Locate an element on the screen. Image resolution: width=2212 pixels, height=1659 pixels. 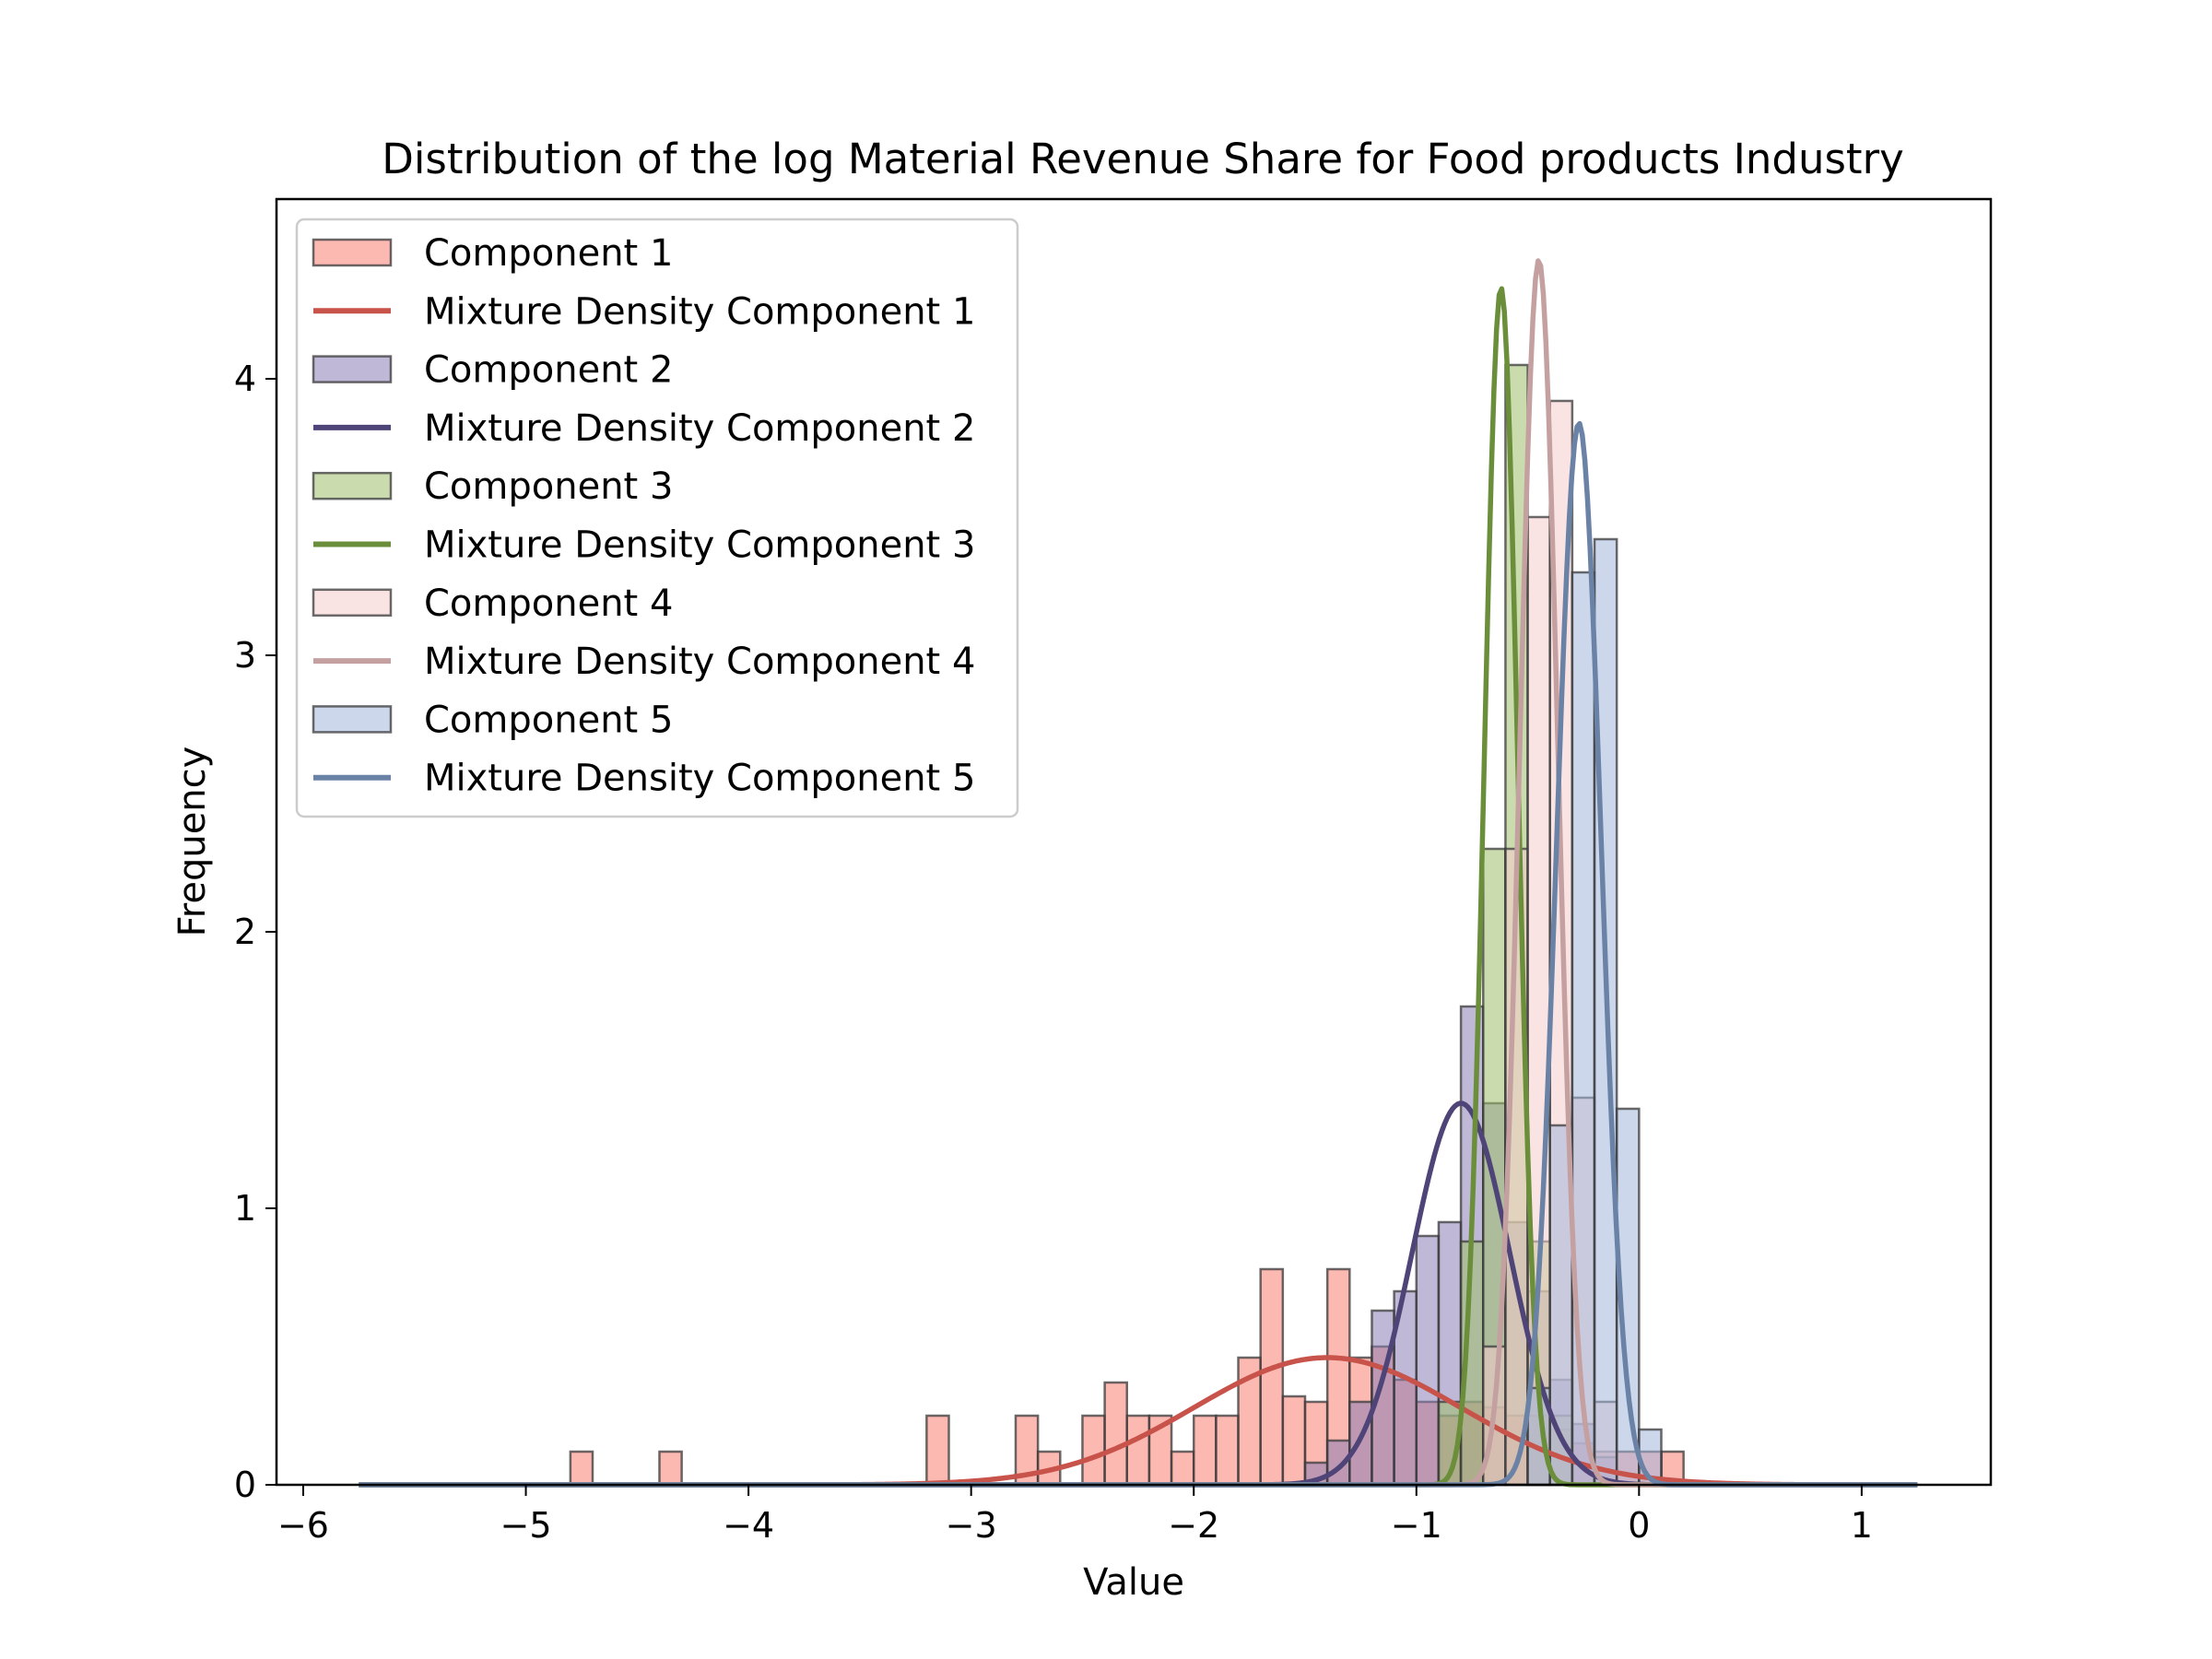
legend-label: Mixture Density Component 5 is located at coordinates (699, 779).